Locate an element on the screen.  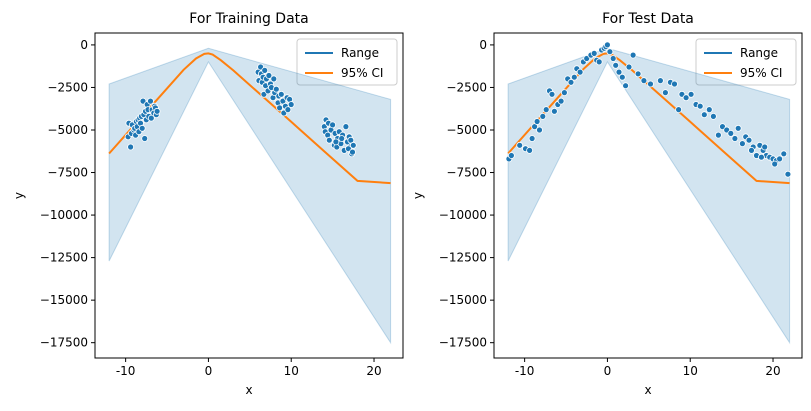
y-tick-label: −2500 is located at coordinates (466, 87).